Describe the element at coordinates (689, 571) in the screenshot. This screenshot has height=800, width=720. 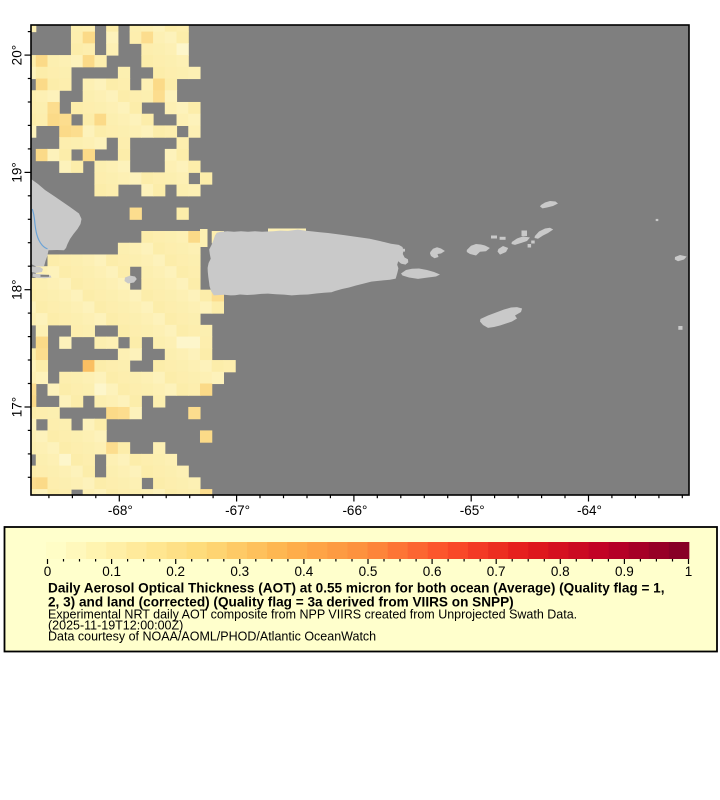
I see `svg-text: 1` at that location.